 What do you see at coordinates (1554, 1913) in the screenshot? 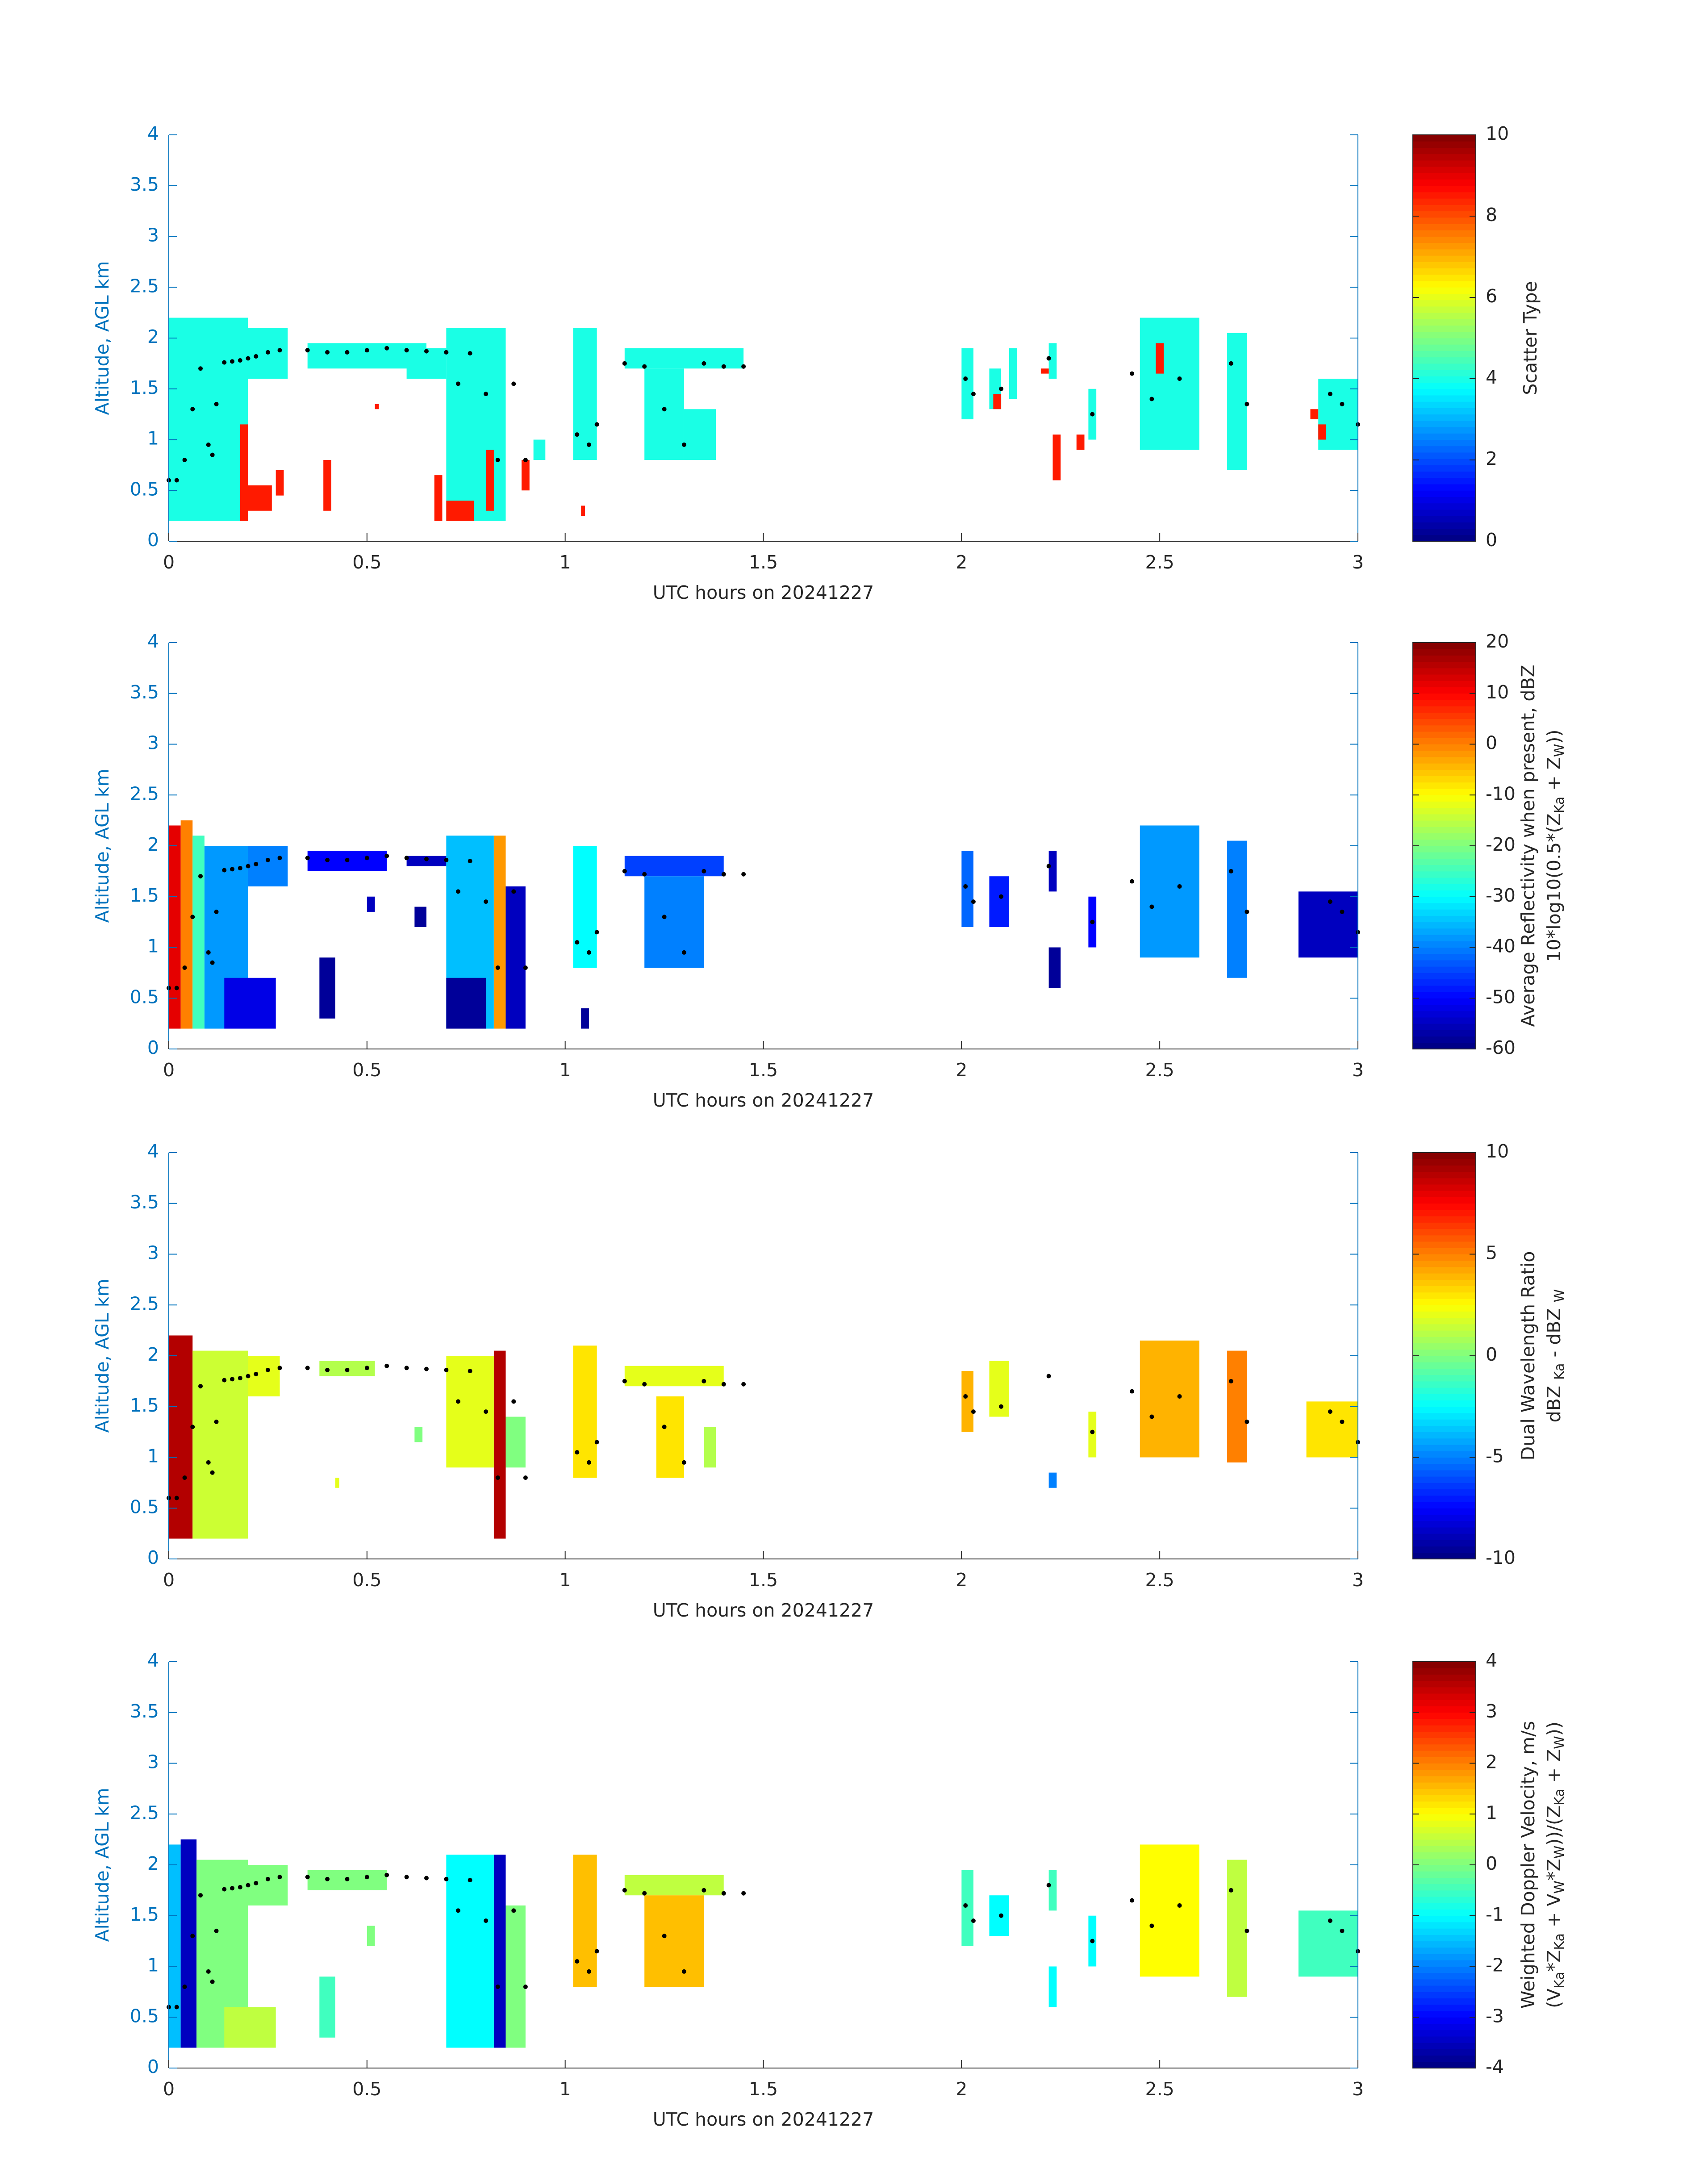
I see `colorbar-label-part: + V` at bounding box center [1554, 1913].